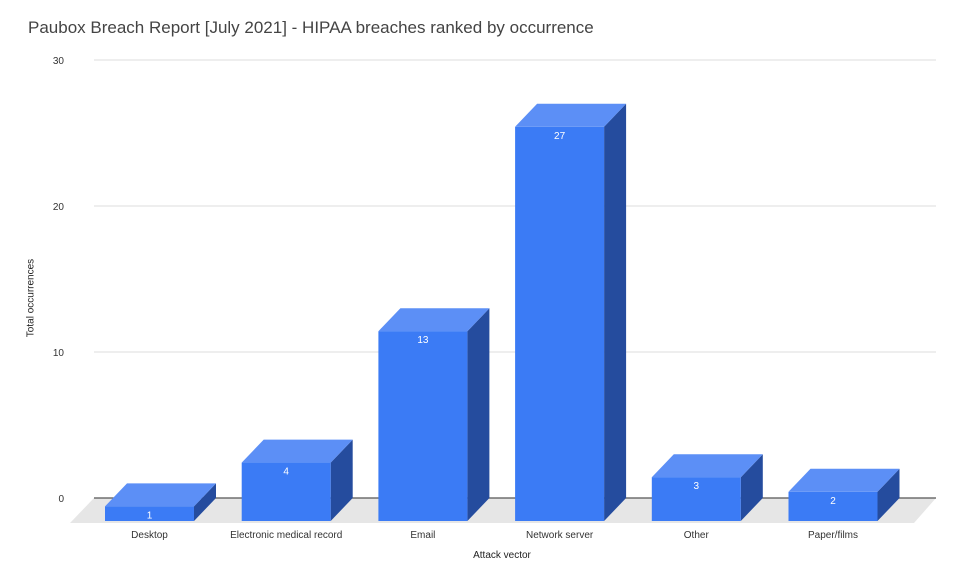 Image resolution: width=960 pixels, height=583 pixels. Describe the element at coordinates (502, 555) in the screenshot. I see `x-axis-title: Attack vector` at that location.